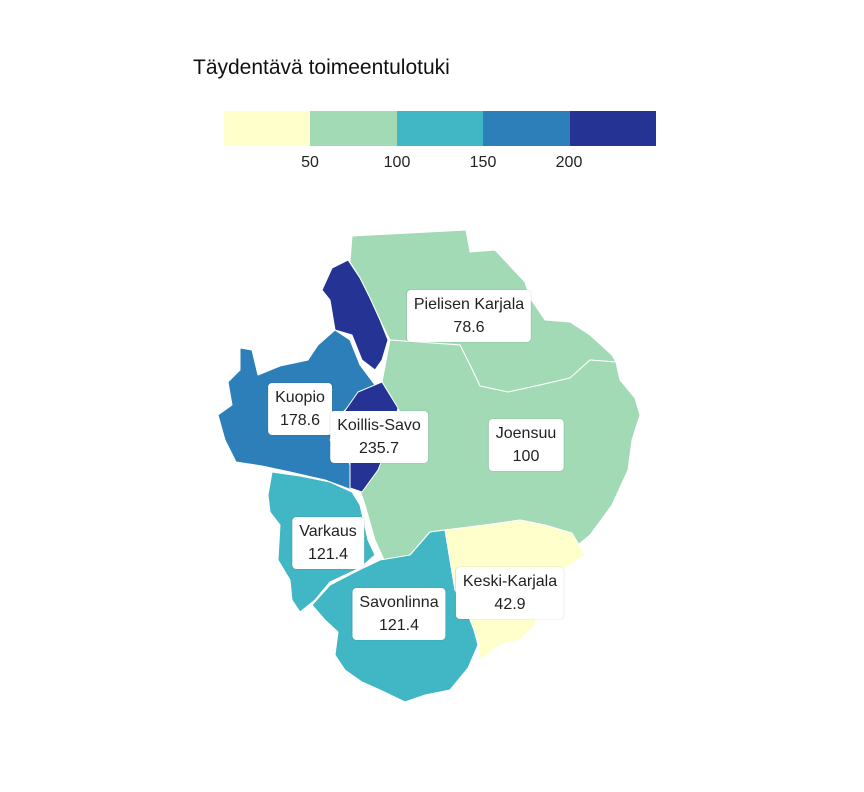 The width and height of the screenshot is (864, 792). Describe the element at coordinates (469, 304) in the screenshot. I see `label-pielisen-karjala-name: Pielisen Karjala` at that location.